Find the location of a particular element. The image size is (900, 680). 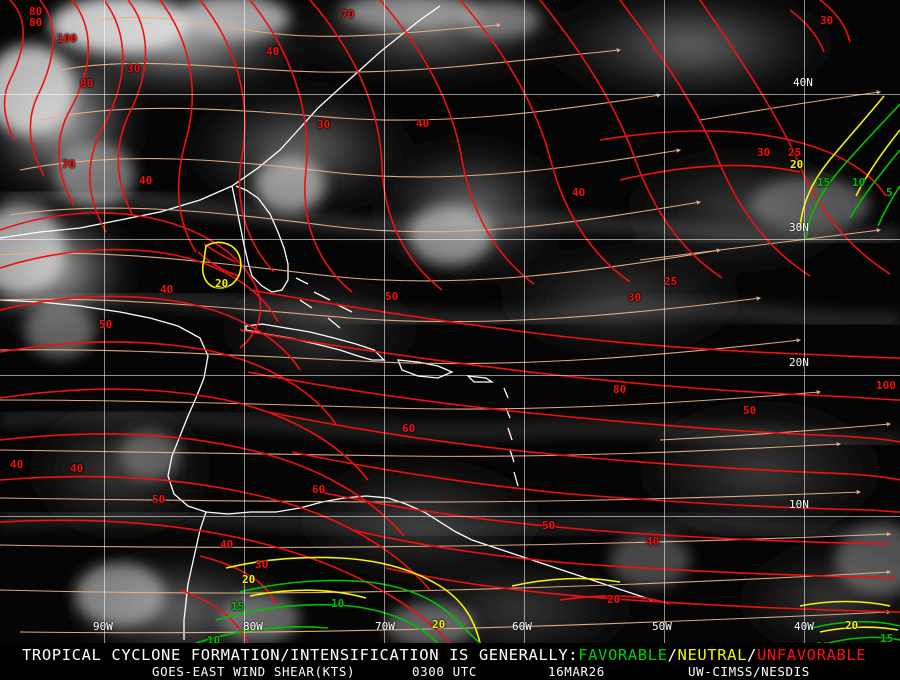

gridline-lon-70w is located at coordinates (384, 321).